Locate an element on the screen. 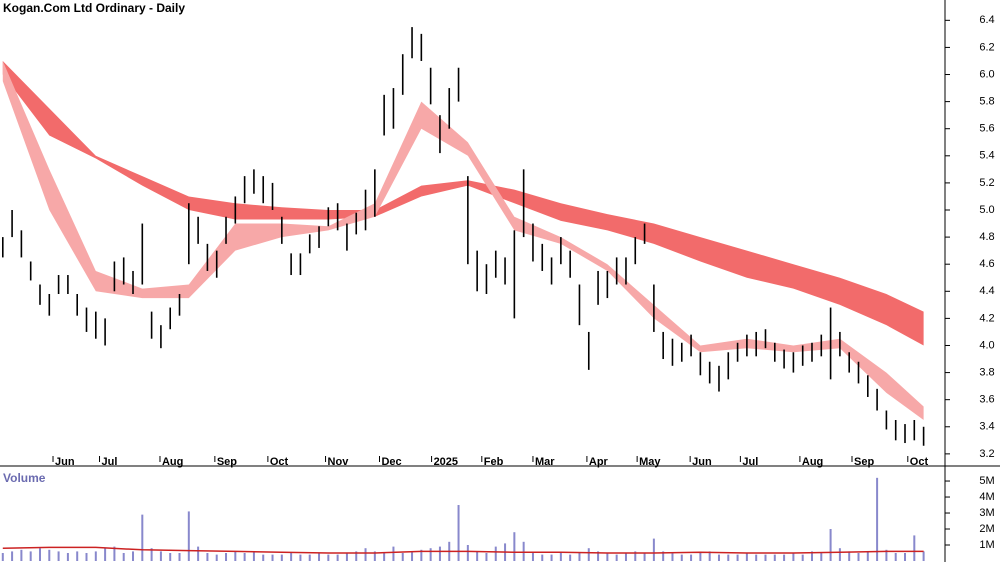  x-tick-label: Apr is located at coordinates (599, 462).